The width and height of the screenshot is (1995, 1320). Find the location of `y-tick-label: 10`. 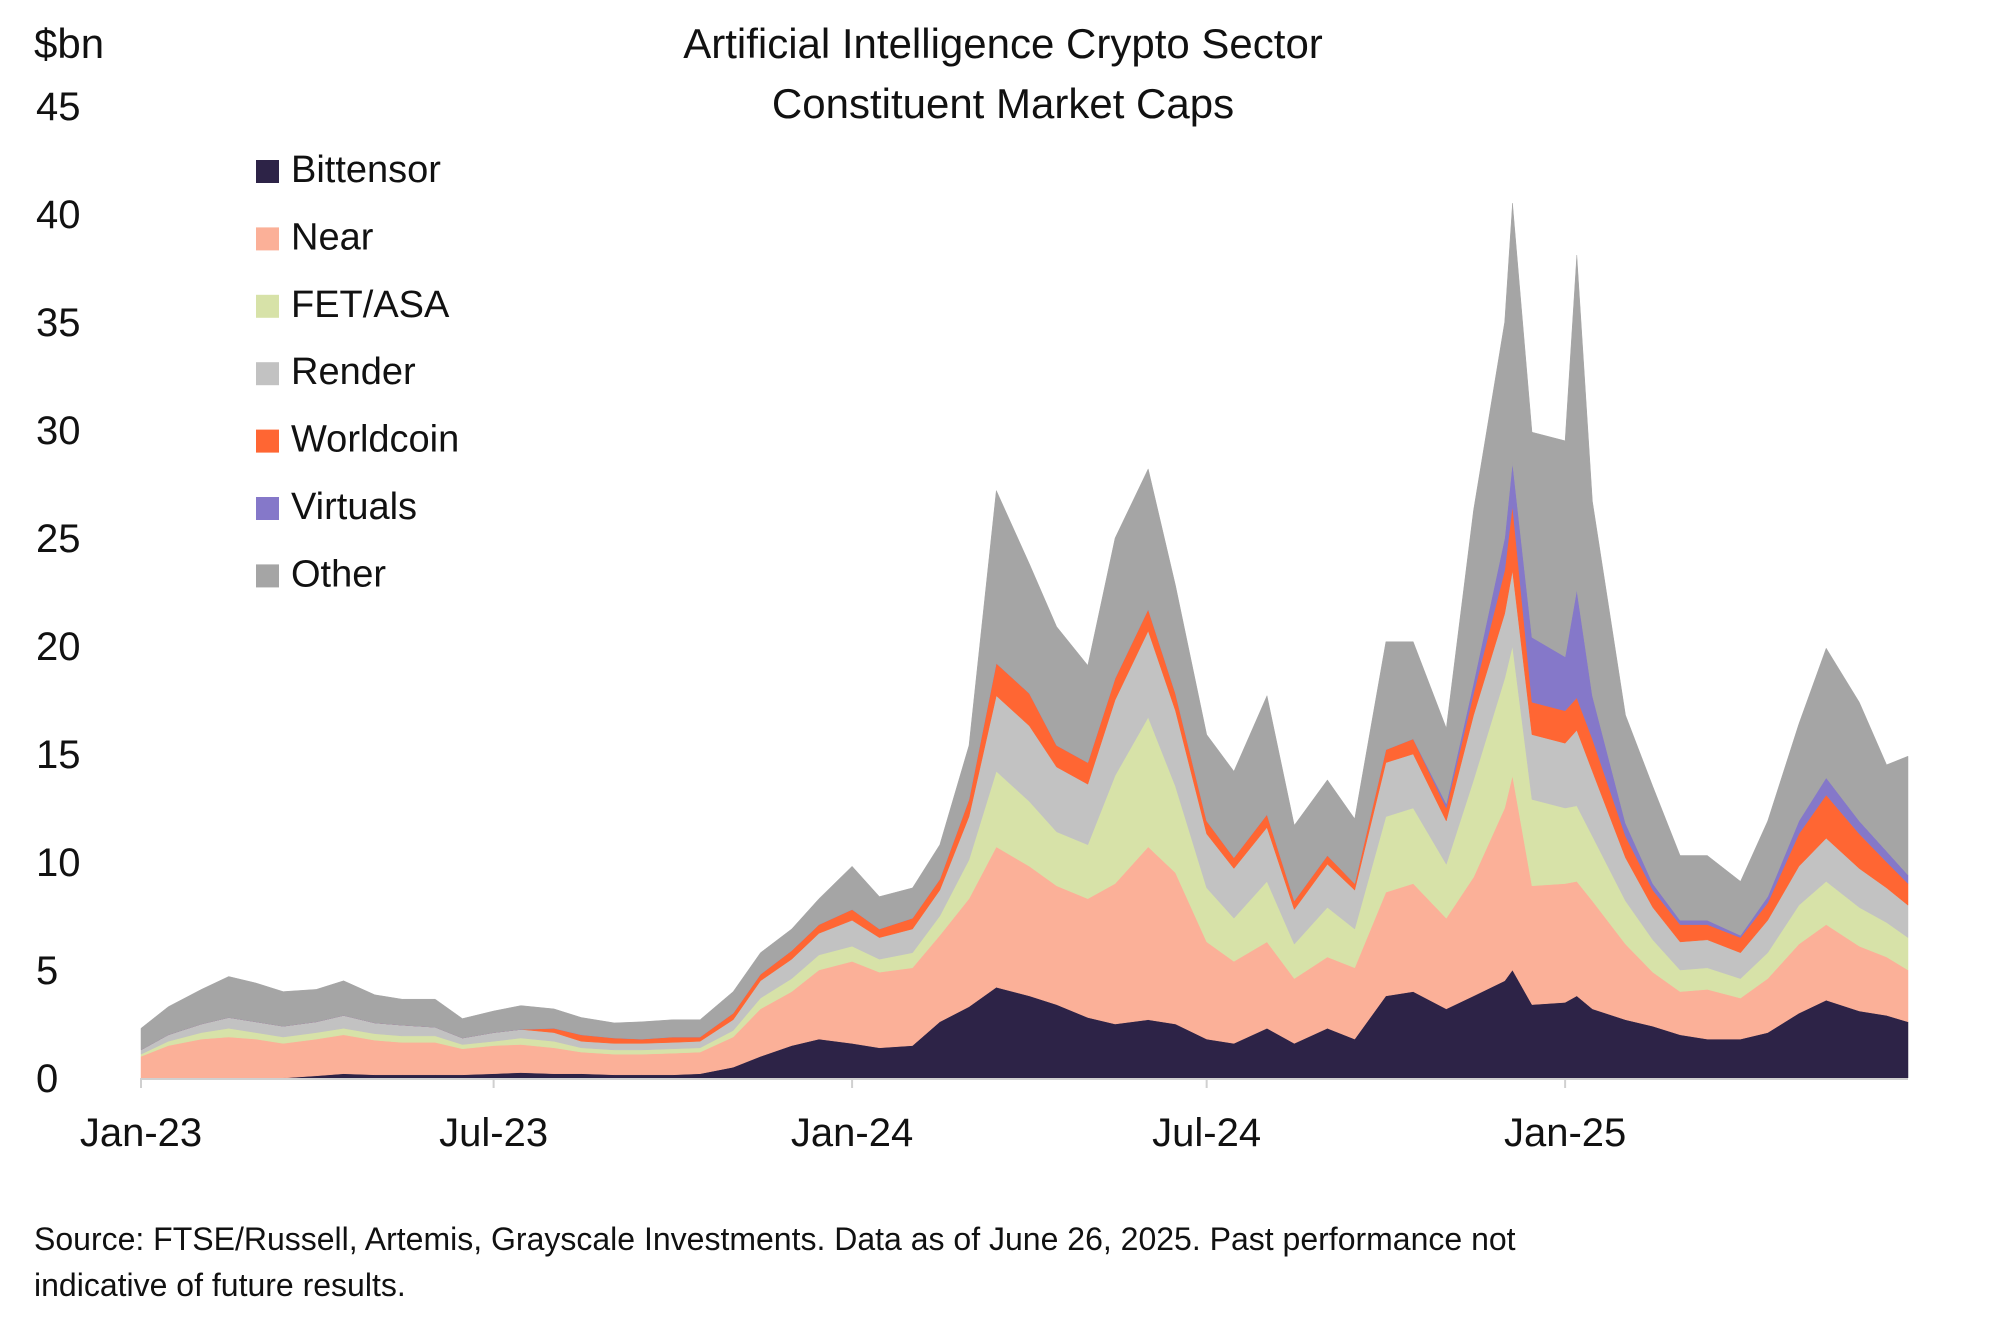

y-tick-label: 10 is located at coordinates (58, 863).